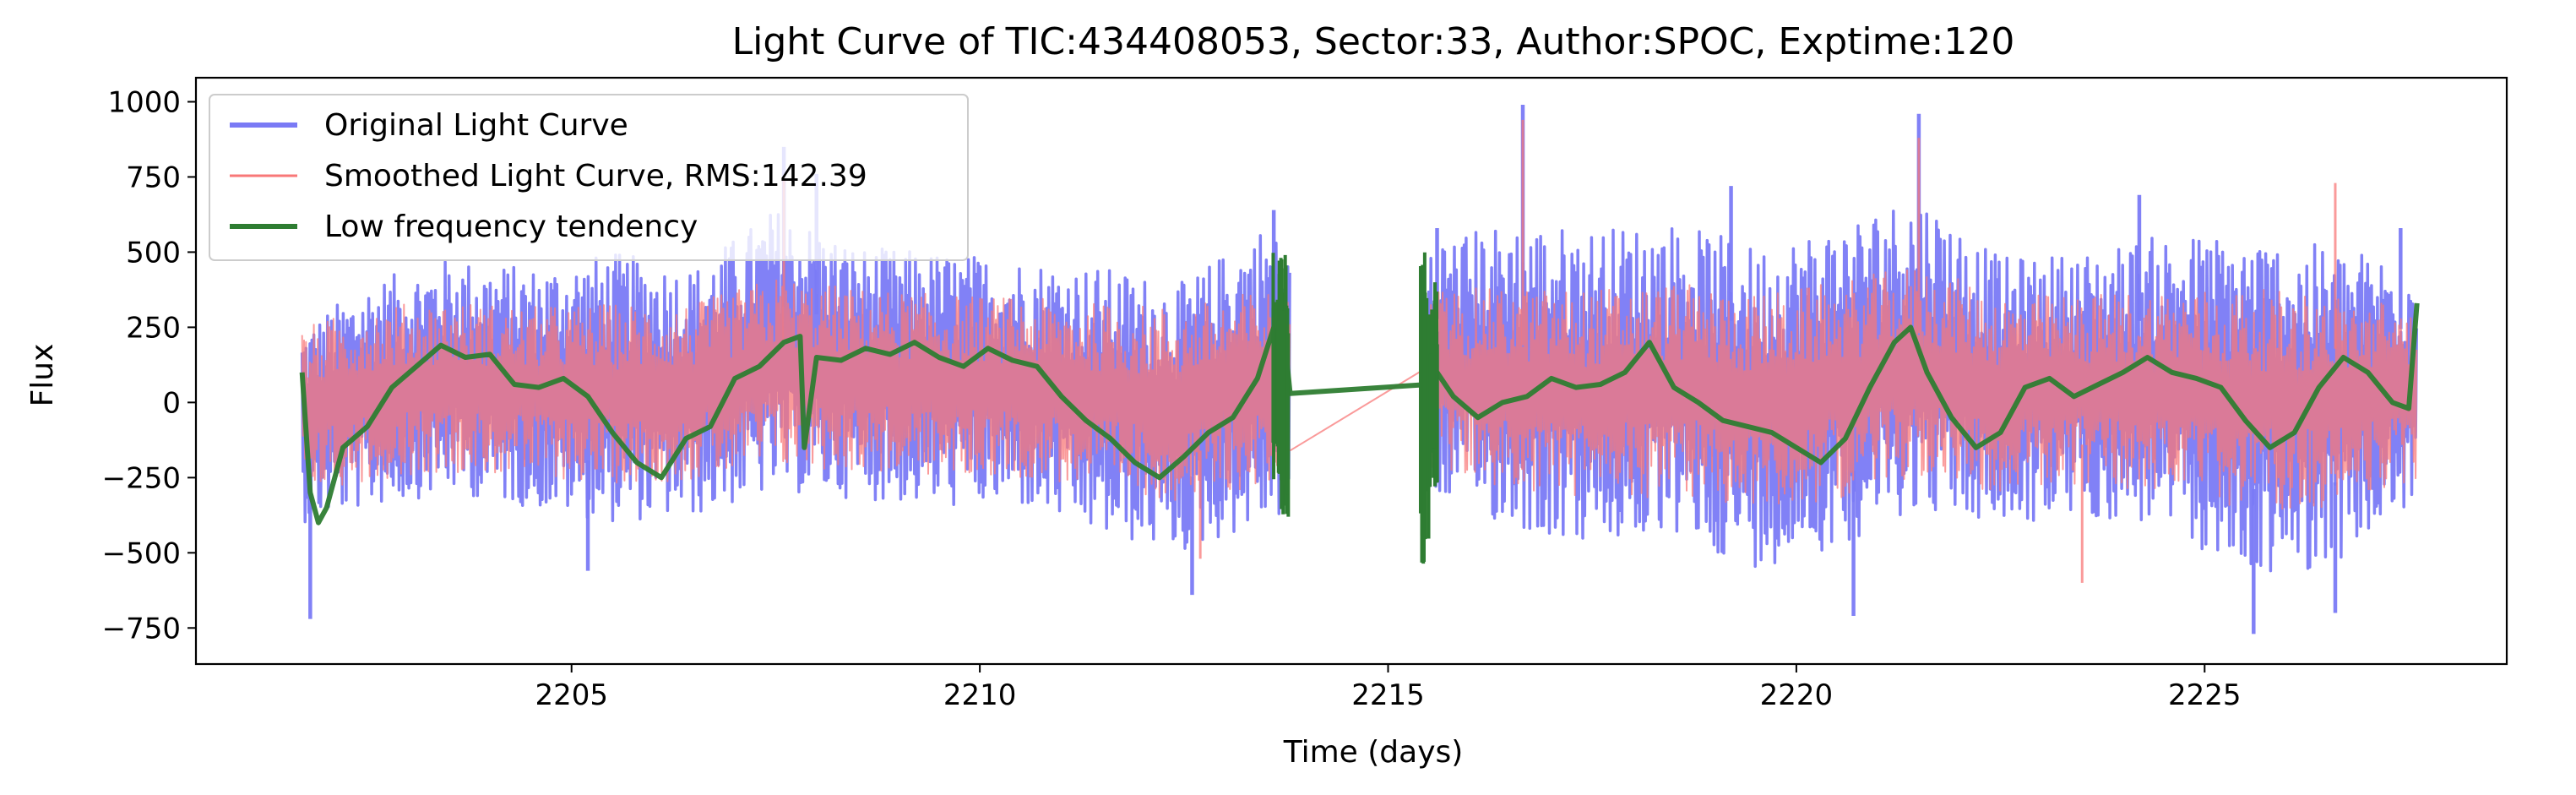 The height and width of the screenshot is (795, 2576). Describe the element at coordinates (476, 125) in the screenshot. I see `legend-label-original: Original Light Curve` at that location.